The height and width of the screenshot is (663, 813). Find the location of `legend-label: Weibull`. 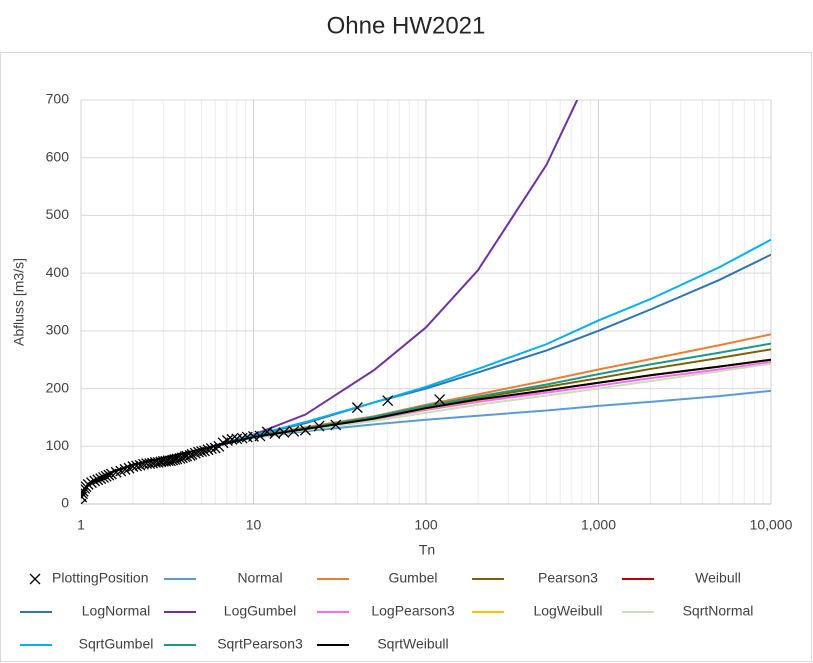

legend-label: Weibull is located at coordinates (718, 578).